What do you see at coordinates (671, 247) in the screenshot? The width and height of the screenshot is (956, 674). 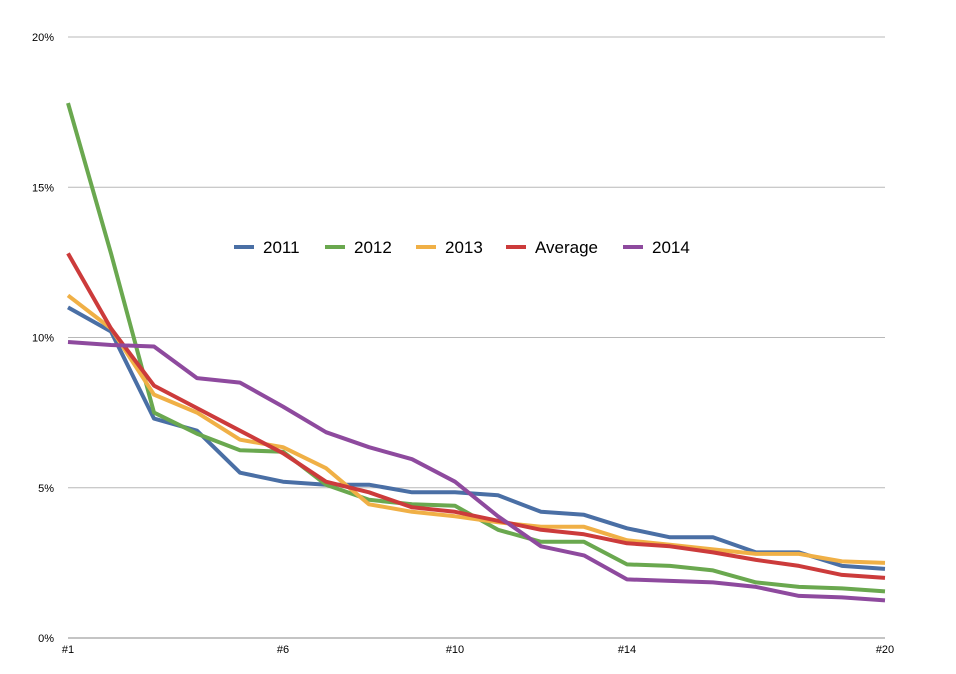 I see `legend-label: 2014` at bounding box center [671, 247].